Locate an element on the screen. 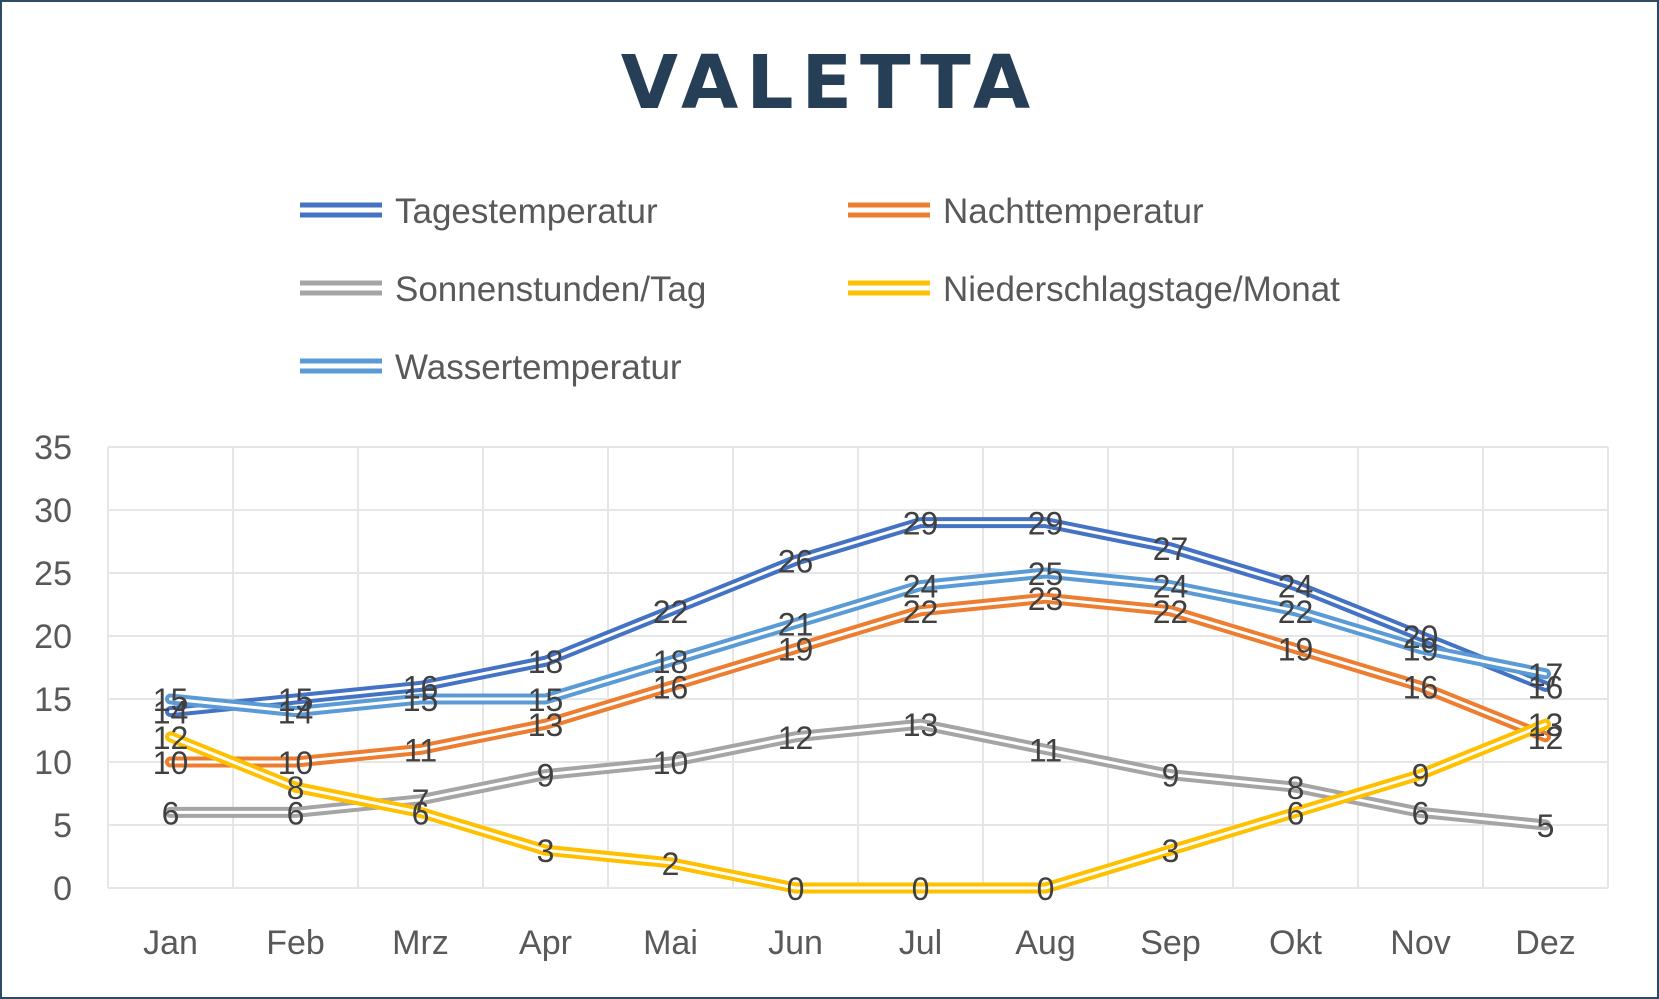 The height and width of the screenshot is (999, 1659). y-tick-label: 20 is located at coordinates (53, 637).